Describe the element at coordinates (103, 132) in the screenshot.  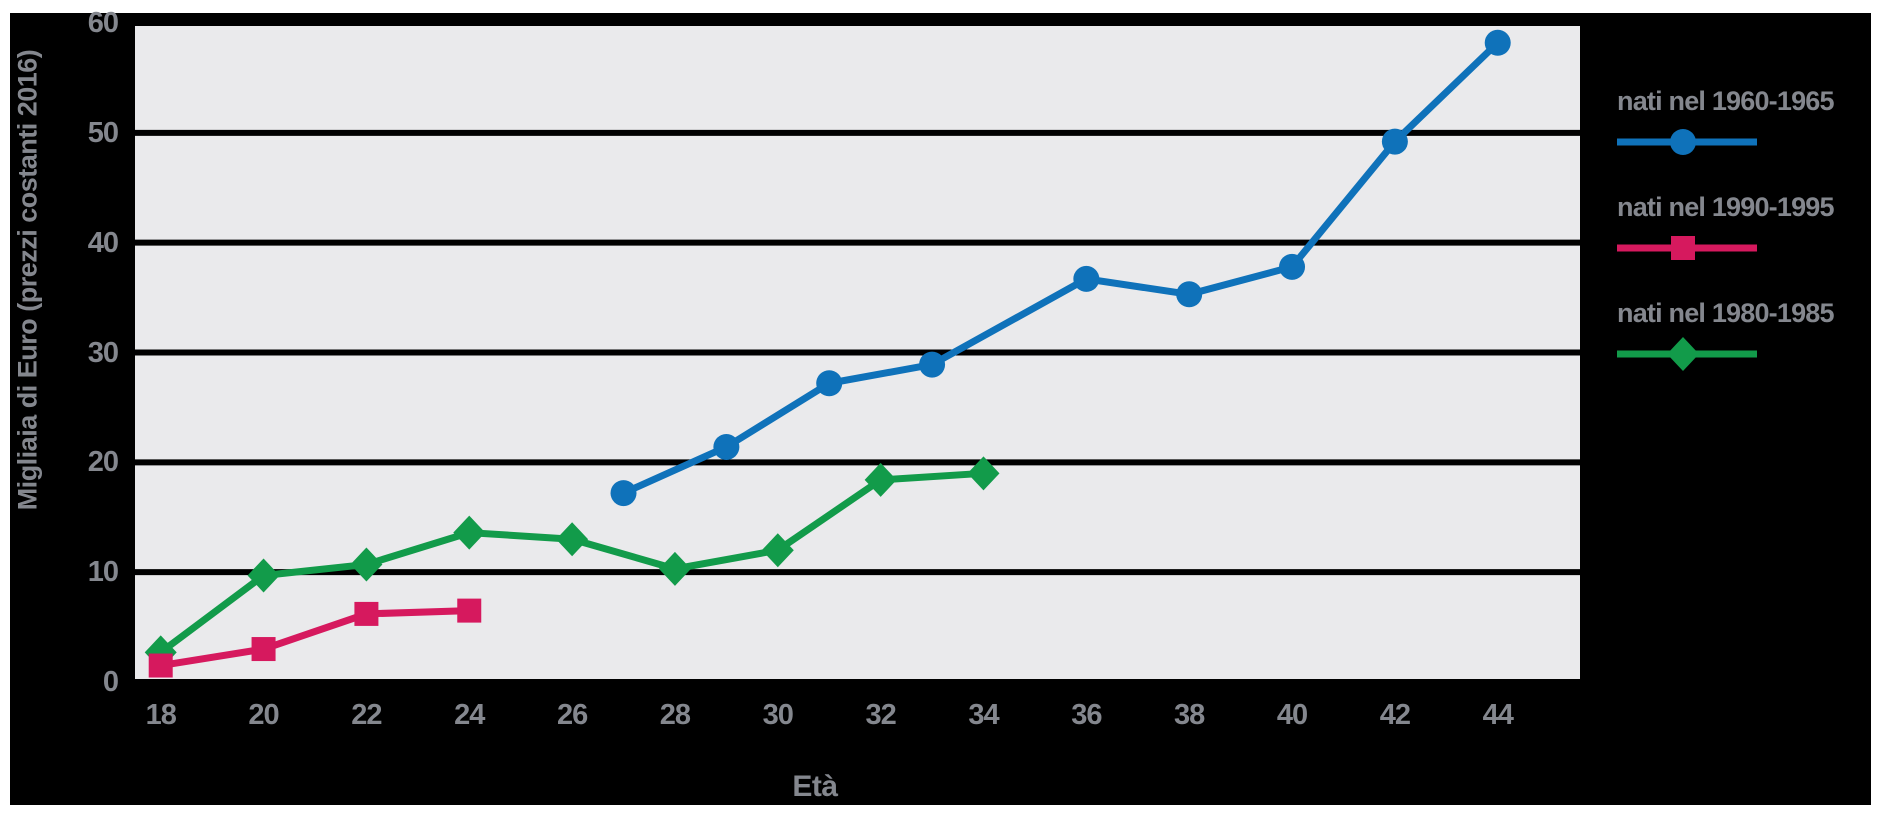
I see `y-tick-label: 50` at that location.